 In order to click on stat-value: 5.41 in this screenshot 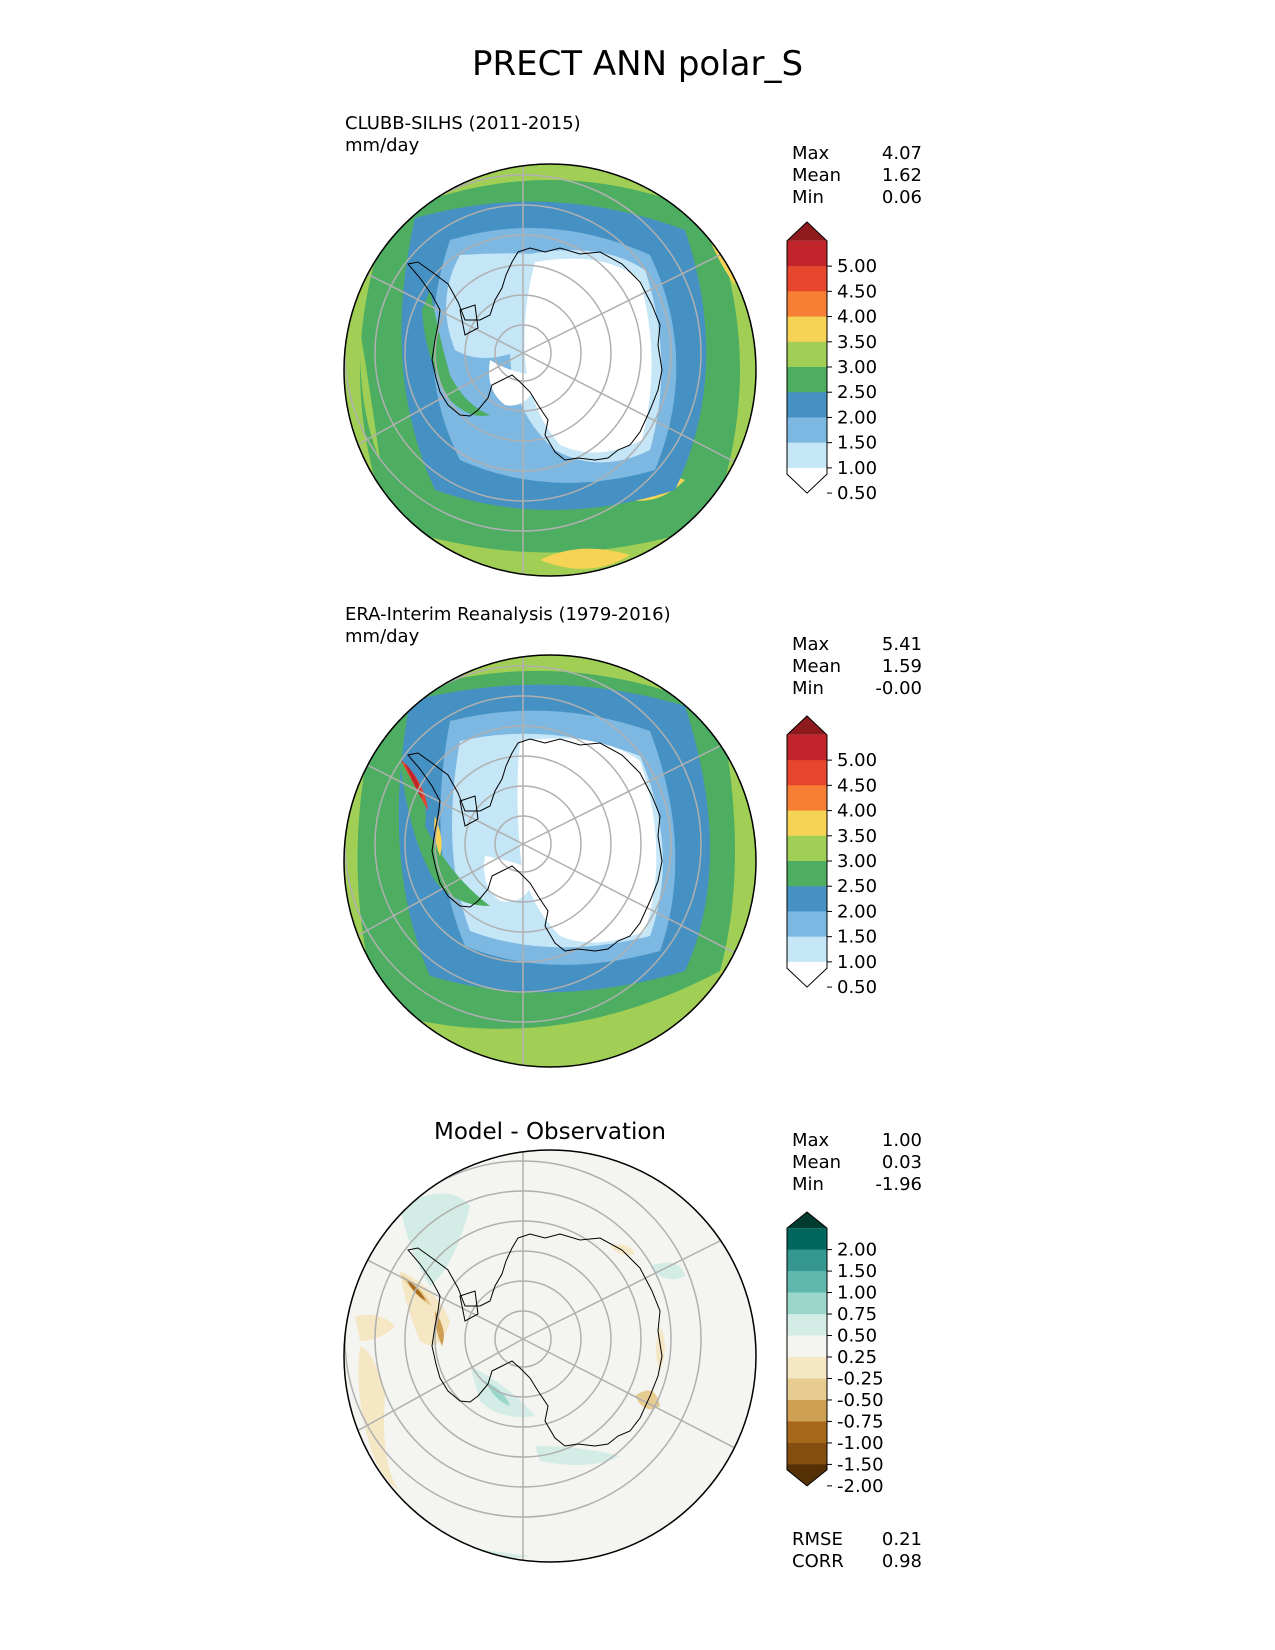, I will do `click(901, 644)`.